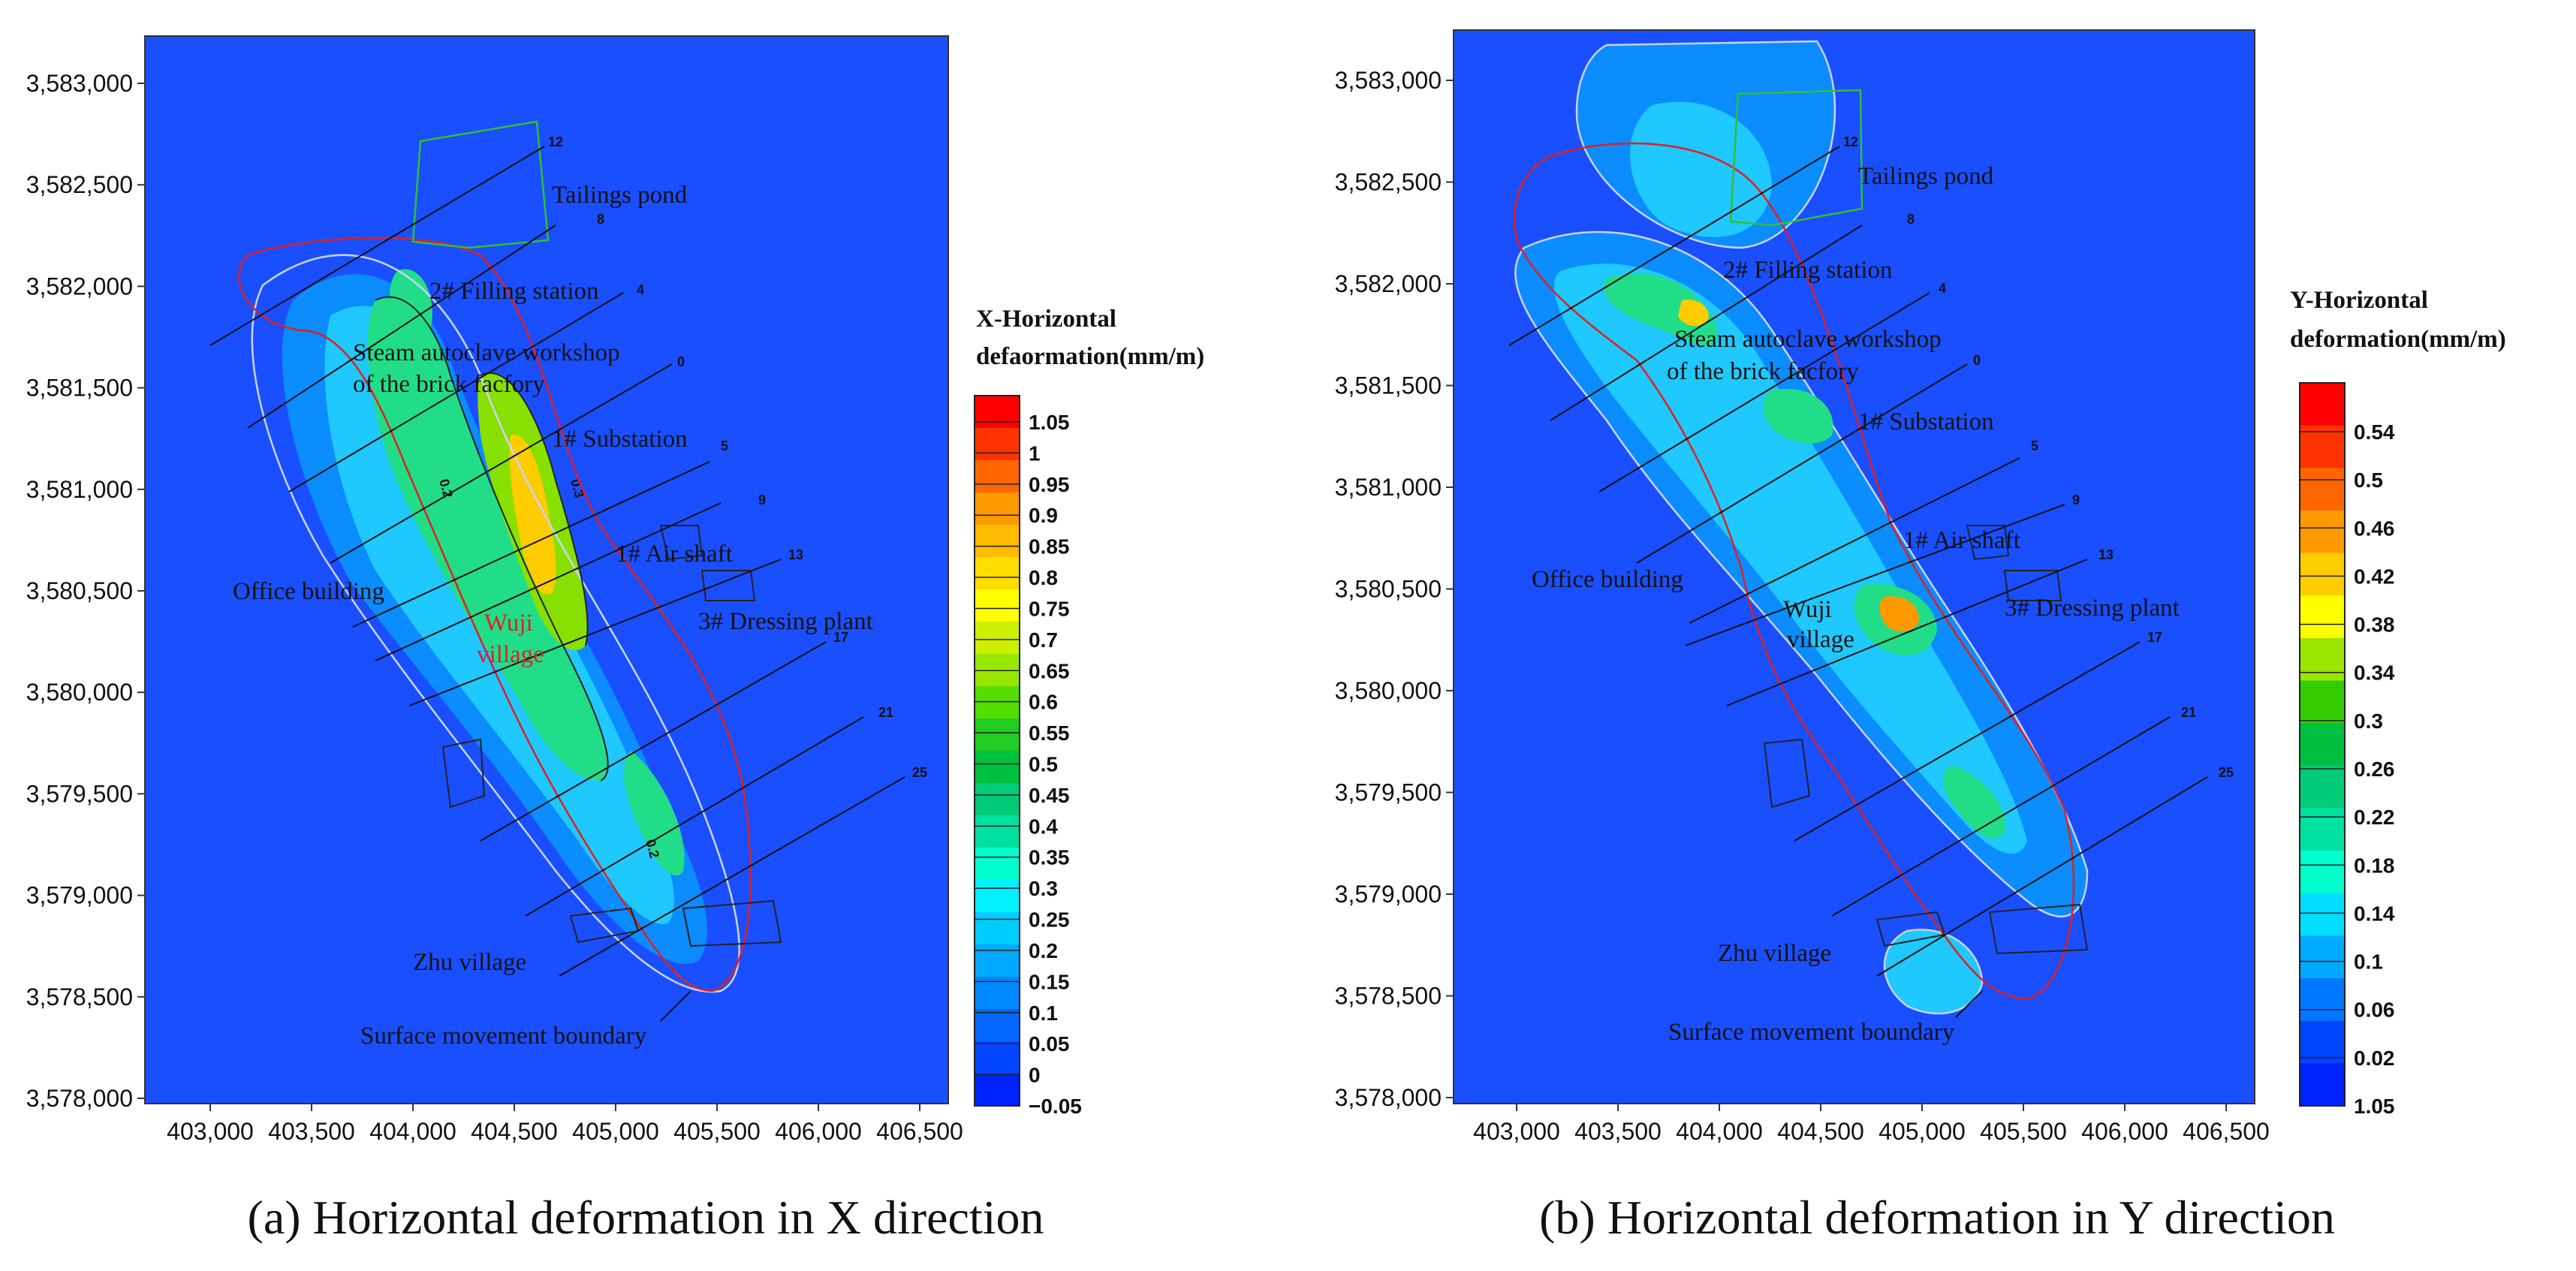 Image resolution: width=2576 pixels, height=1271 pixels. I want to click on colorbar-tick-label: 0.46, so click(2374, 528).